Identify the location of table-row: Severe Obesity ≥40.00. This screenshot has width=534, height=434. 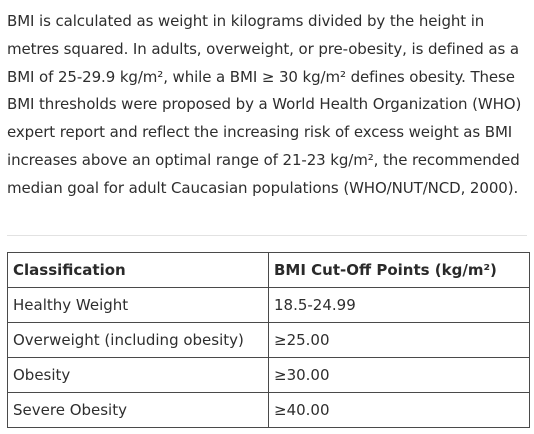
(268, 409).